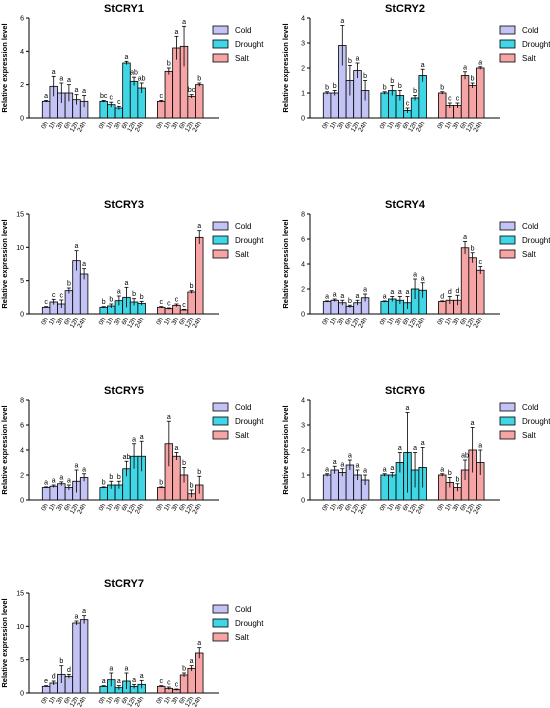  Describe the element at coordinates (303, 426) in the screenshot. I see `y-tick-label: 3` at that location.